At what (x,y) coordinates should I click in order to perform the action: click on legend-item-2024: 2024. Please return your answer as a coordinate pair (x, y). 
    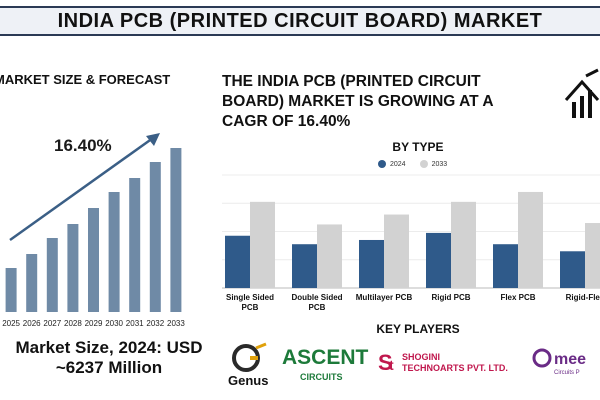
    Looking at the image, I should click on (392, 164).